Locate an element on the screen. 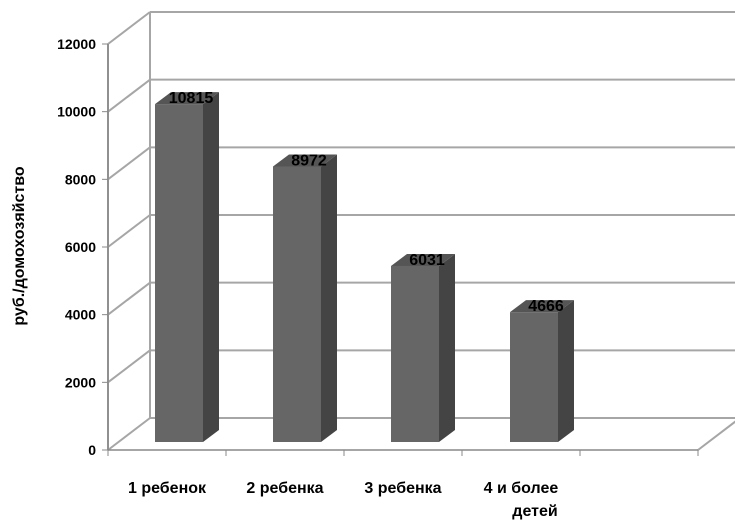 Image resolution: width=735 pixels, height=522 pixels. floor-right-edge is located at coordinates (716, 435).